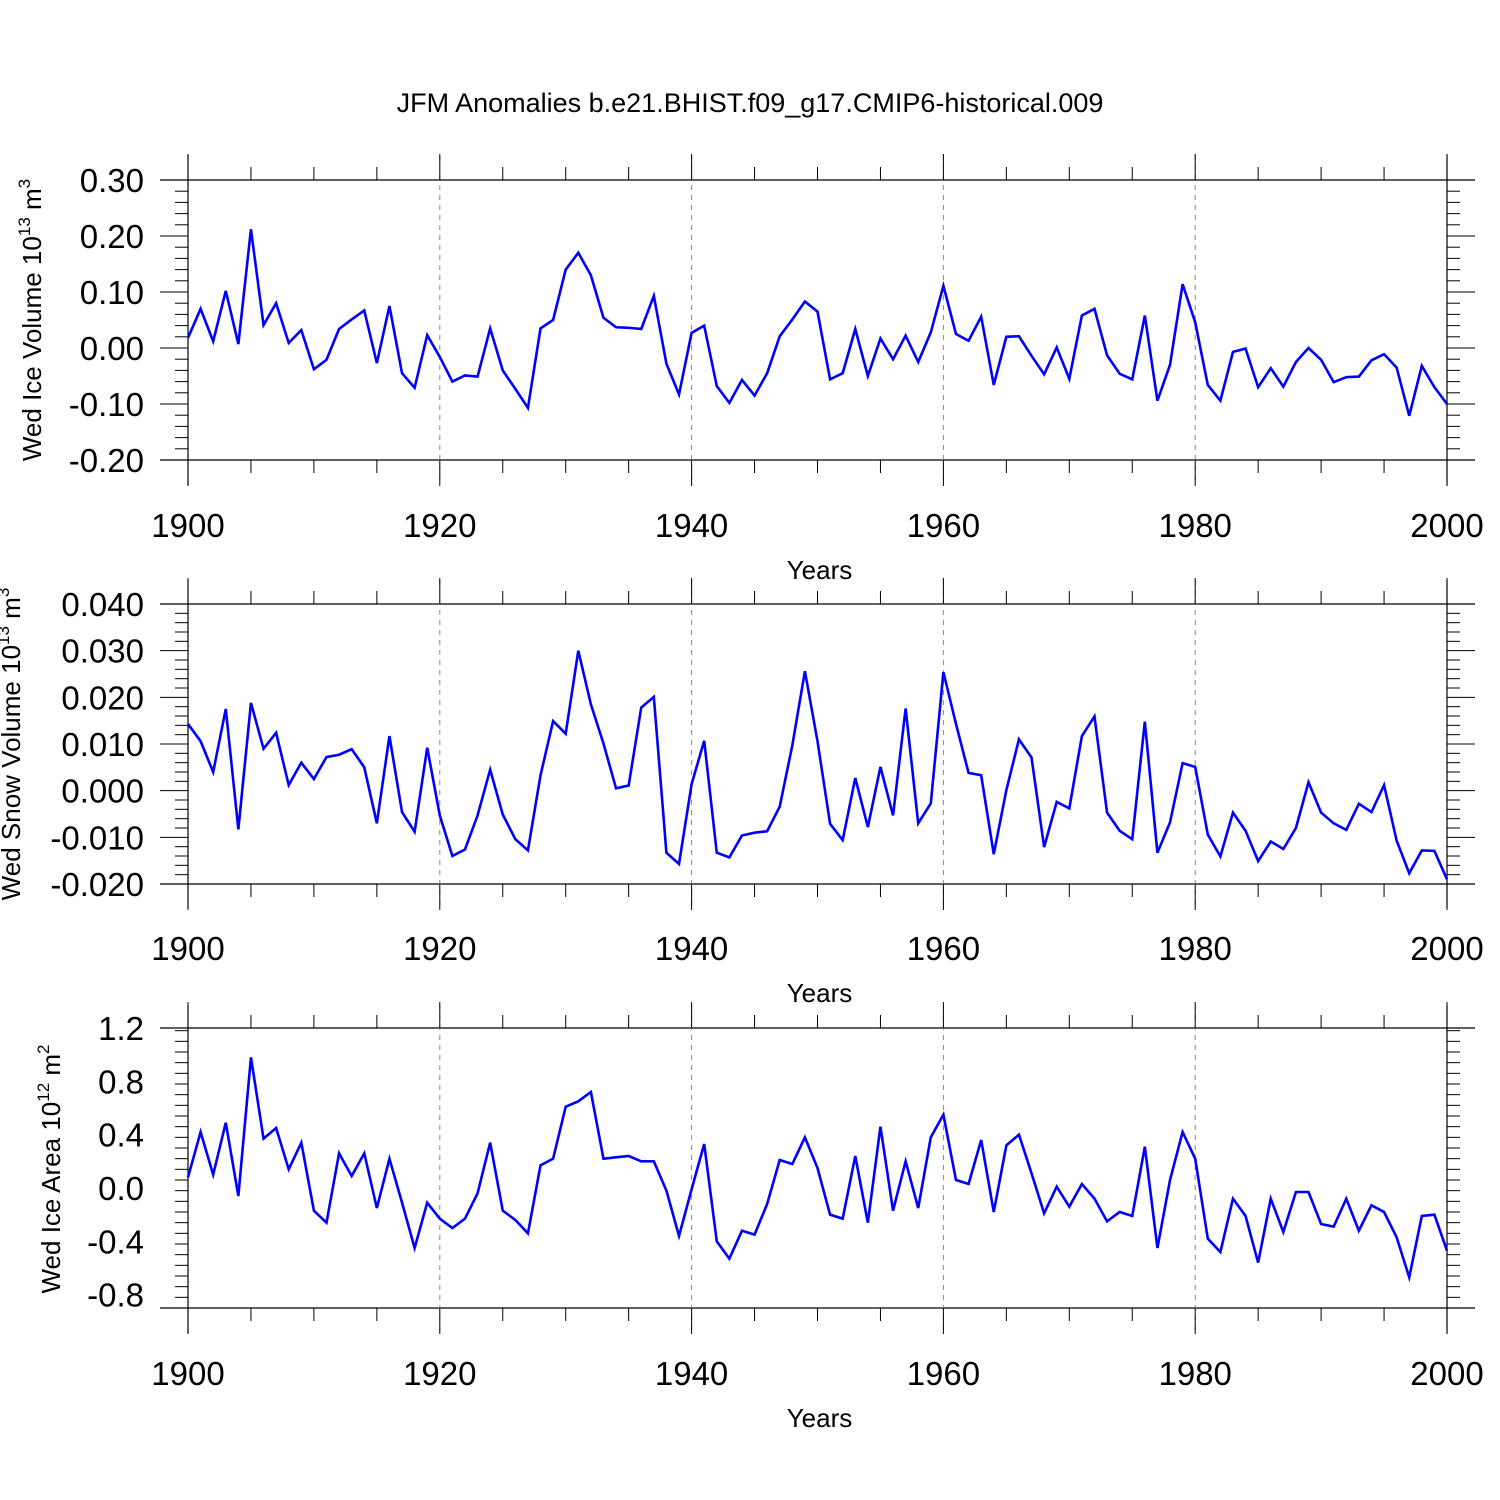 This screenshot has height=1500, width=1500. Describe the element at coordinates (817, 323) in the screenshot. I see `series-line-ice-volume` at that location.